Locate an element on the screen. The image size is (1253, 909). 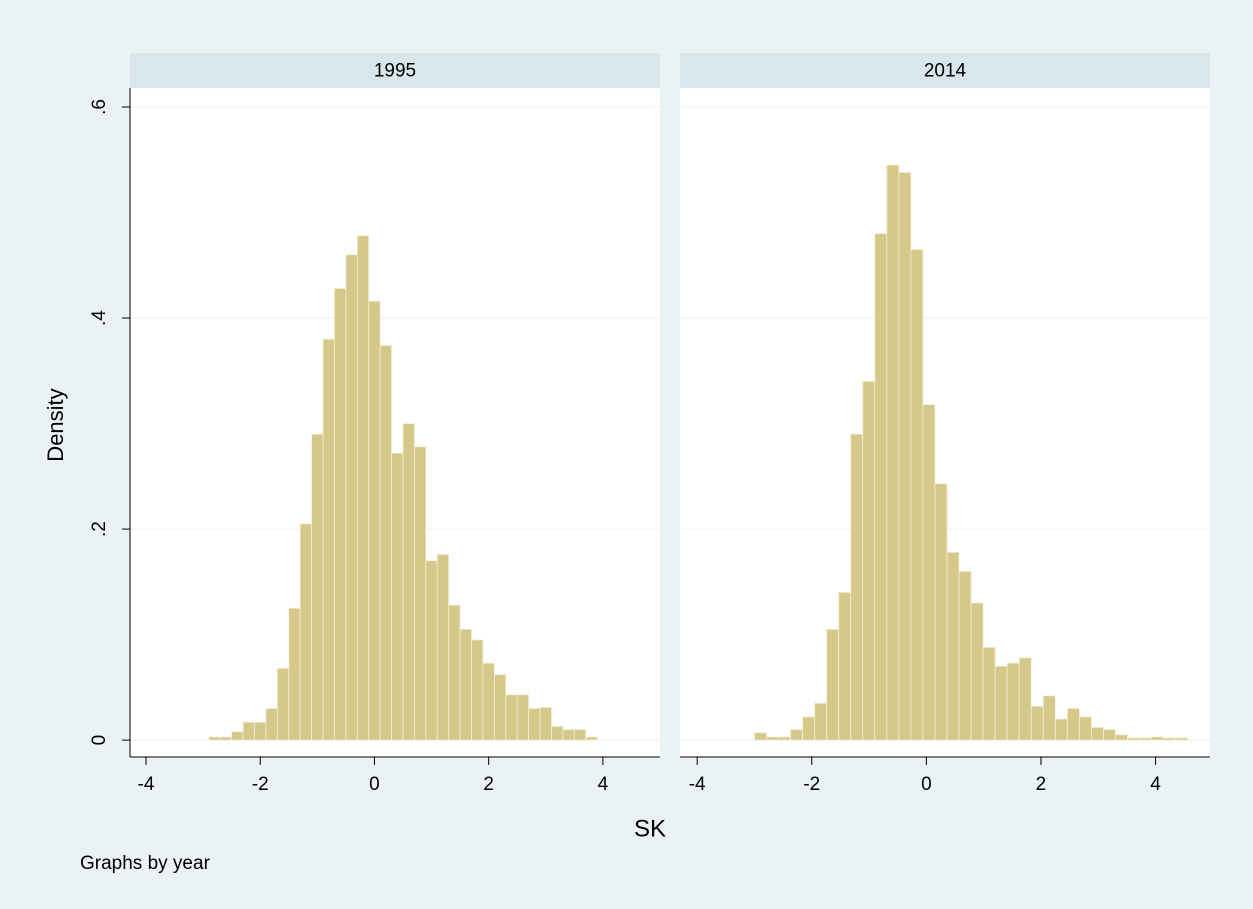
x-axis-title: SK is located at coordinates (650, 828).